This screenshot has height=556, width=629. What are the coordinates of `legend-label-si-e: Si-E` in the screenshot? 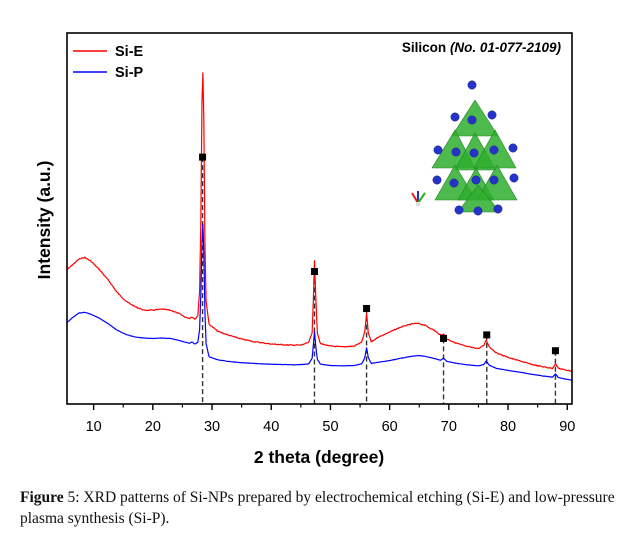 It's located at (129, 52).